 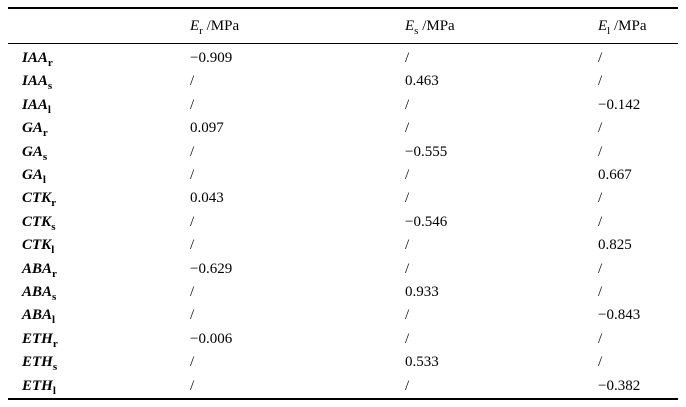 What do you see at coordinates (501, 26) in the screenshot?
I see `column-header-es: Es /MPa` at bounding box center [501, 26].